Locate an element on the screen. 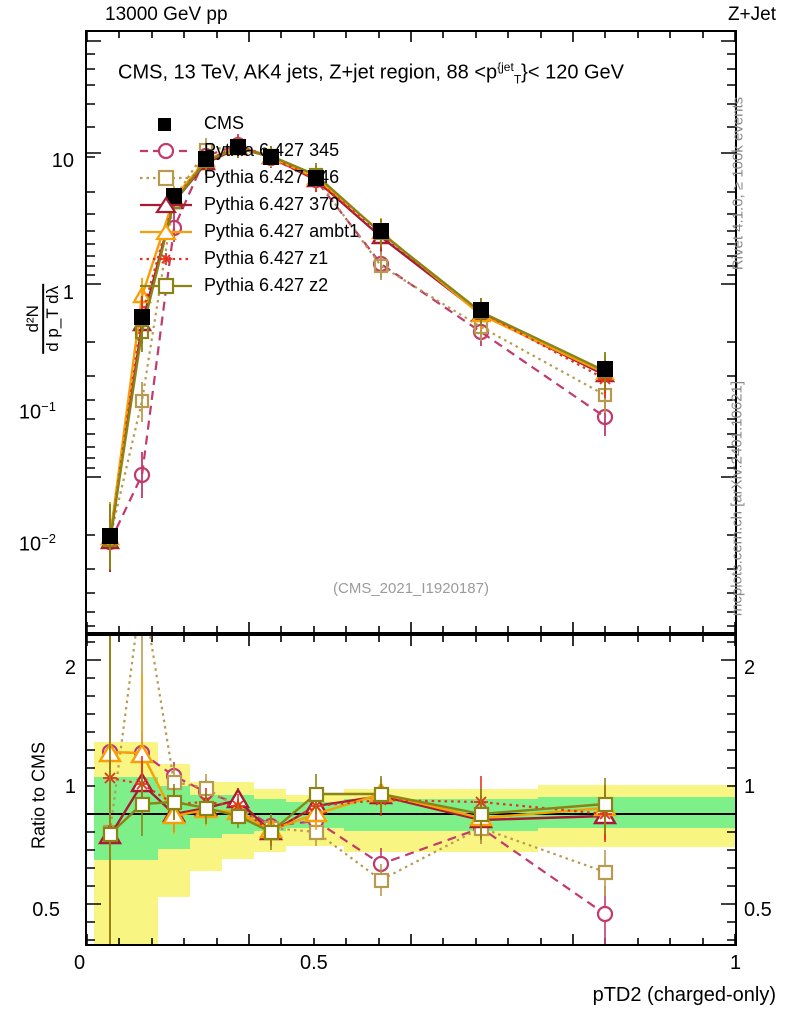 Image resolution: width=786 pixels, height=1024 pixels. ratio-ytick-label-right-2: 2 is located at coordinates (750, 668).